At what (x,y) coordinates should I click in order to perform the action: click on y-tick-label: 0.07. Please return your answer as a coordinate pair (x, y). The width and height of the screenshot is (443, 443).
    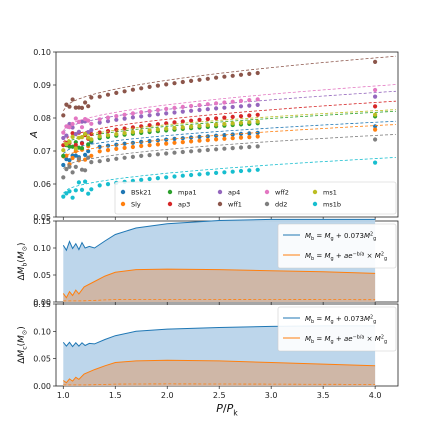
    Looking at the image, I should click on (42, 151).